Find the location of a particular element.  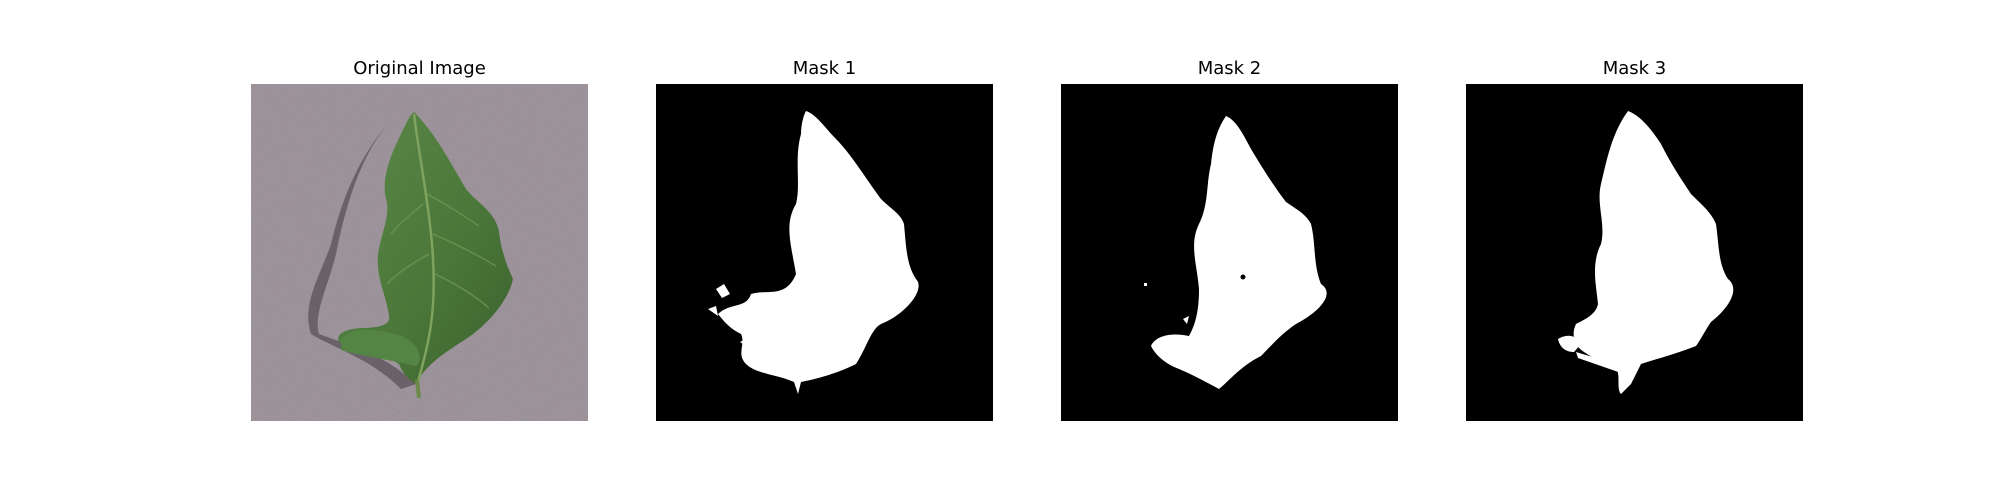

panel-title: Mask 2 is located at coordinates (1229, 68).